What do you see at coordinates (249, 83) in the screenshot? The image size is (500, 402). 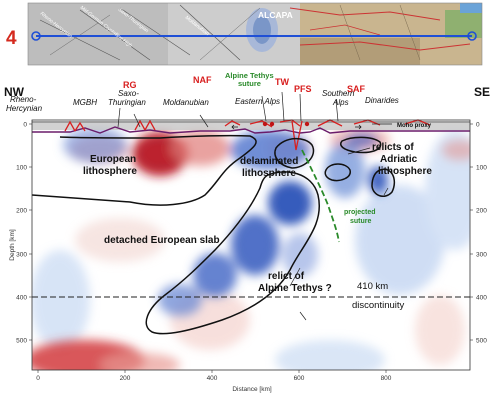 I see `alpine-tethys-suture-label-2: suture` at bounding box center [249, 83].